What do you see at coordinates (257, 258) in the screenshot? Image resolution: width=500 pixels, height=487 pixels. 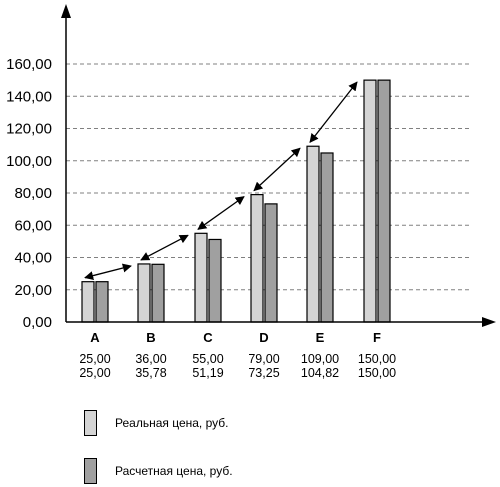 I see `bar-real-d` at bounding box center [257, 258].